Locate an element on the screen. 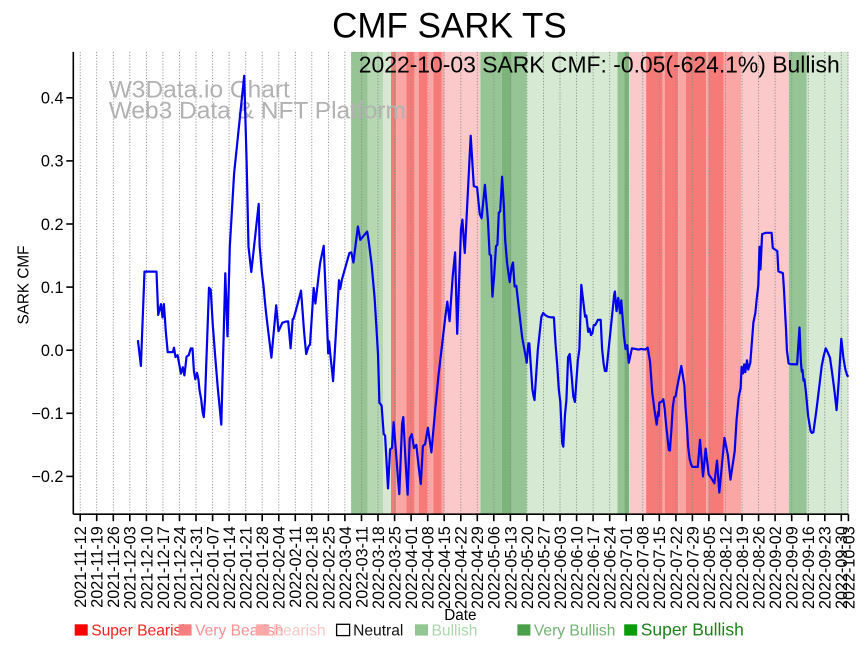  svg-text: 2022-05-27 is located at coordinates (544, 567).